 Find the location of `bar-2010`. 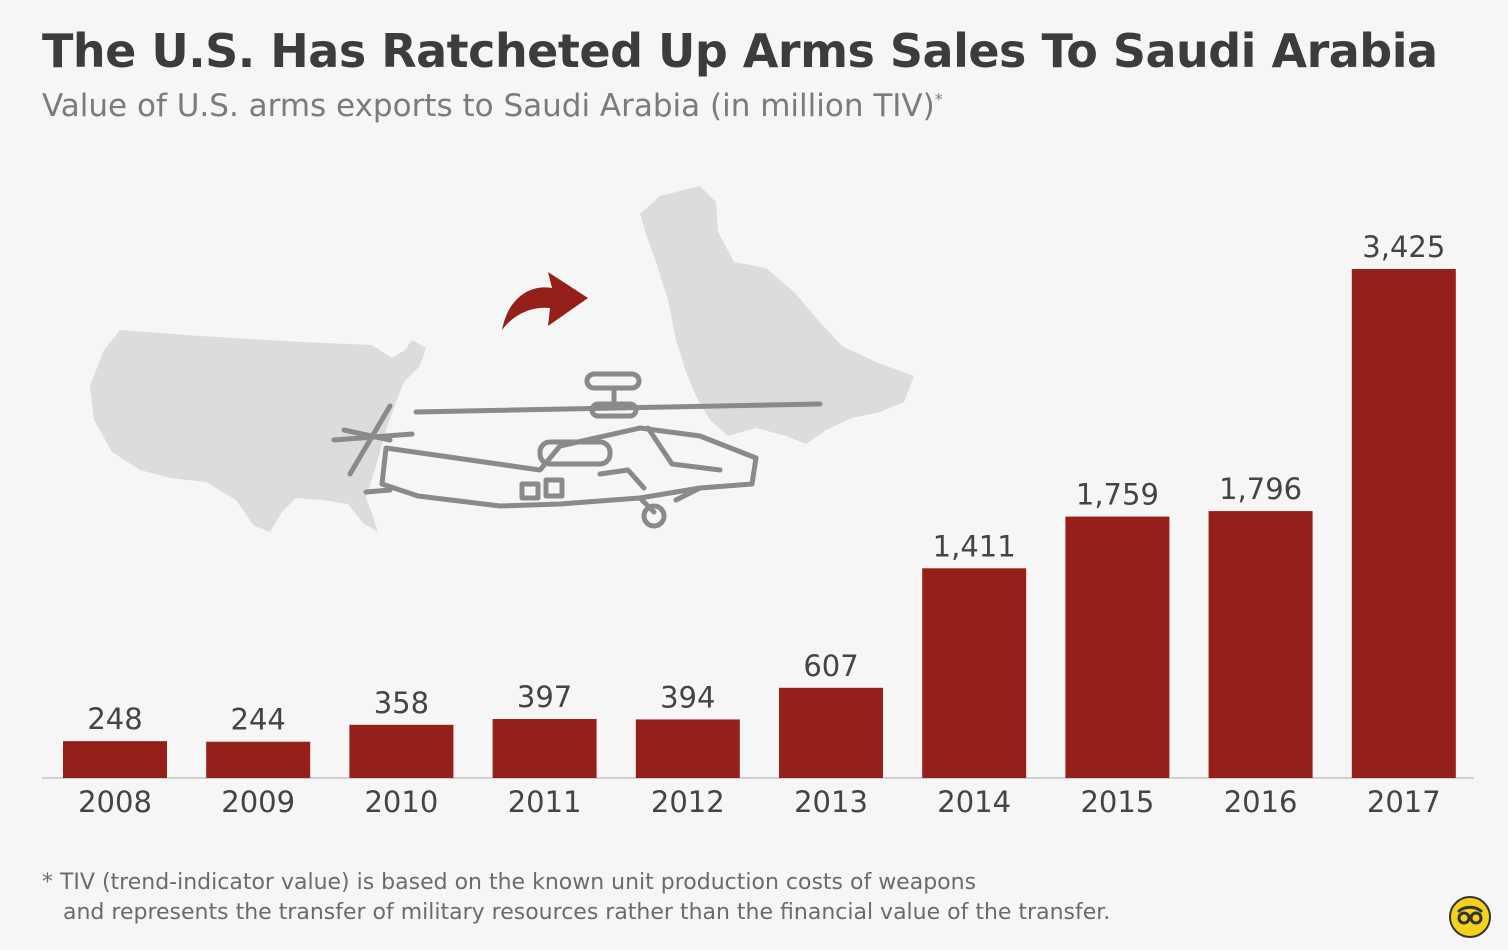

bar-2010 is located at coordinates (401, 751).